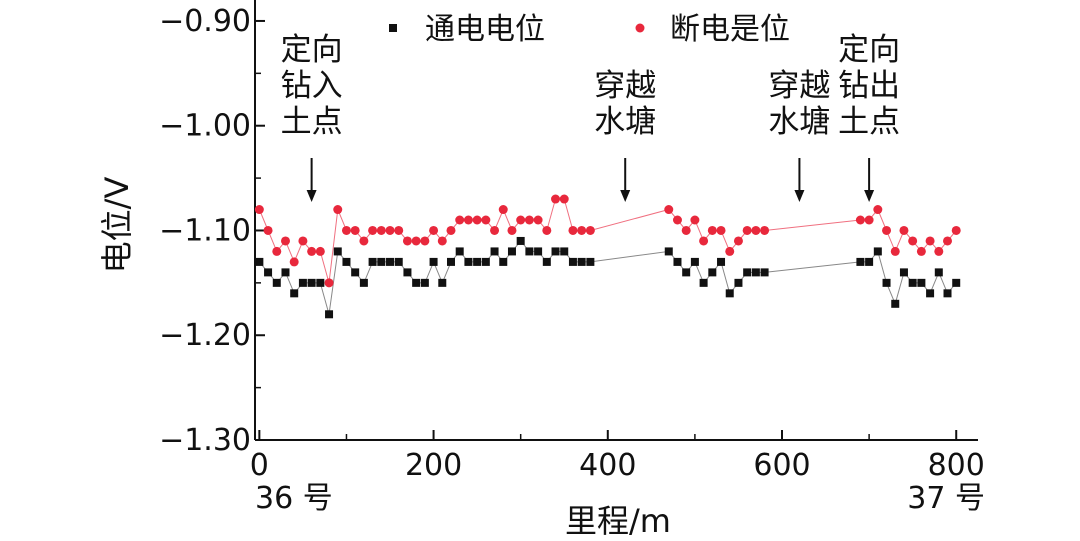 The width and height of the screenshot is (1080, 541). What do you see at coordinates (640, 28) in the screenshot?
I see `legend-marker-circle` at bounding box center [640, 28].